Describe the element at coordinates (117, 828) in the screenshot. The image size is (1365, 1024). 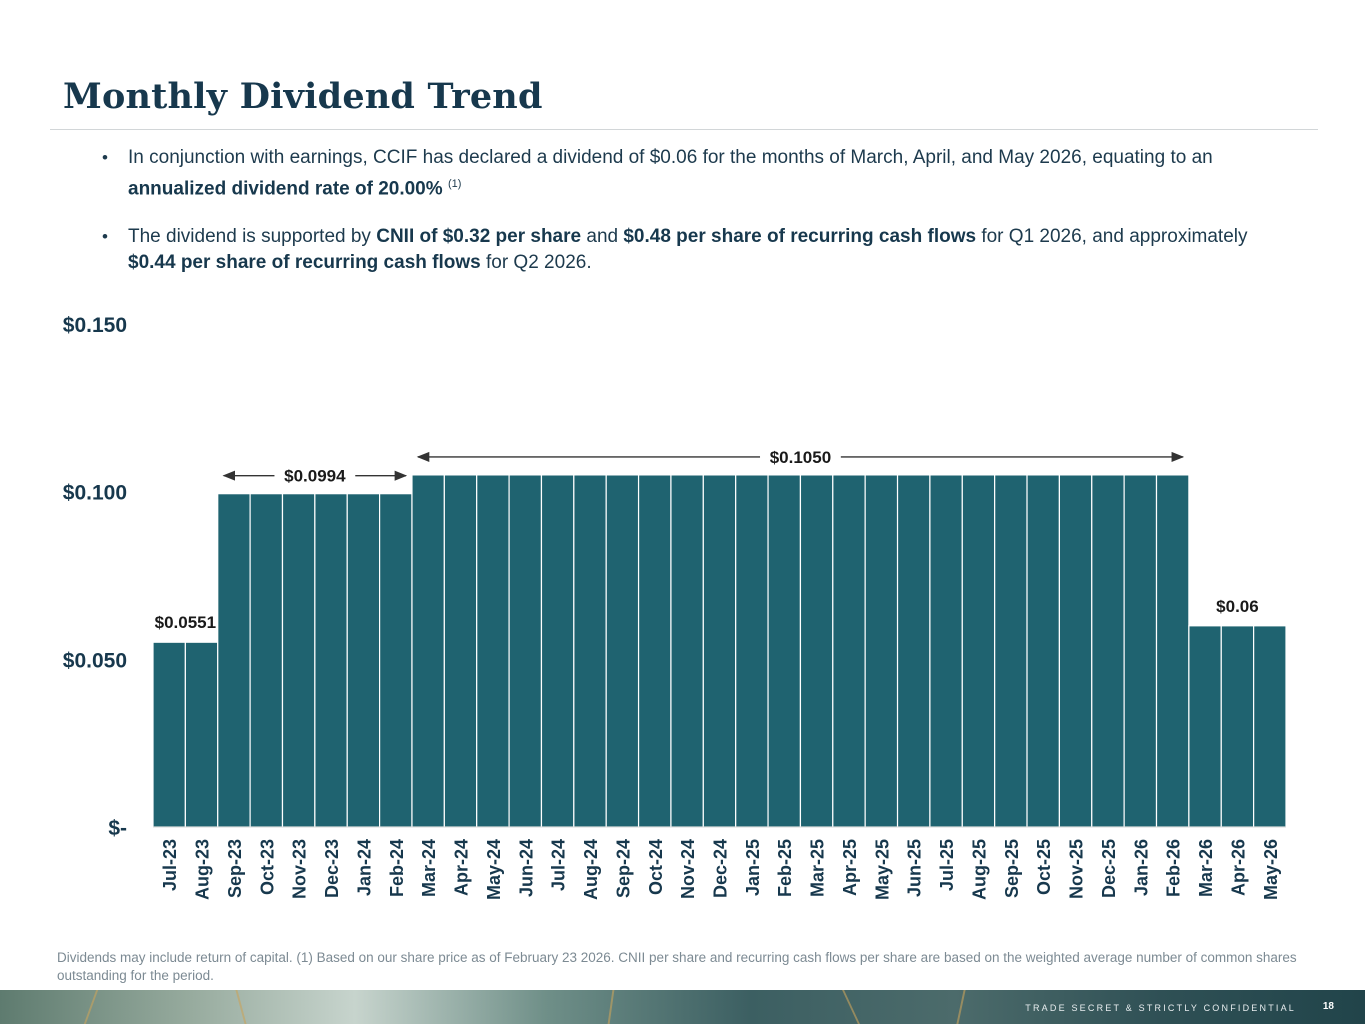
I see `y-tick-label: $-` at that location.